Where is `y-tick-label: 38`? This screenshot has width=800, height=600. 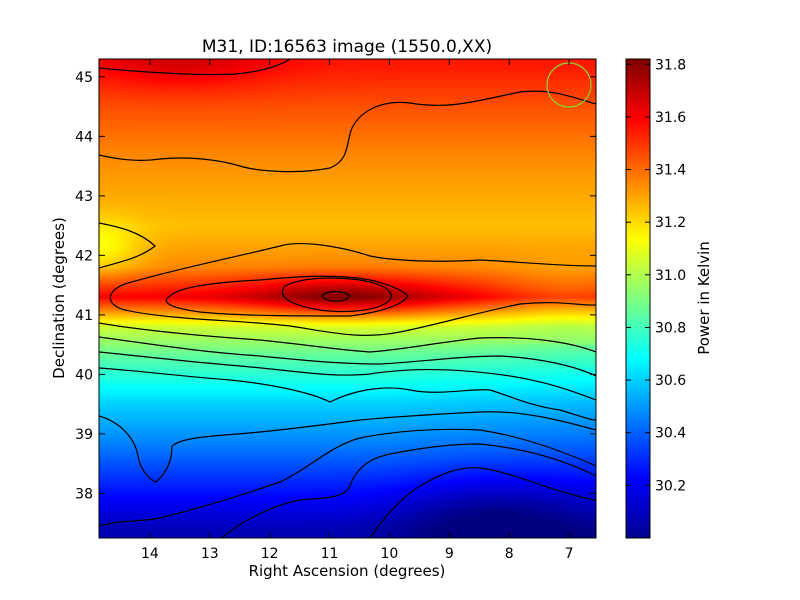
y-tick-label: 38 is located at coordinates (84, 494).